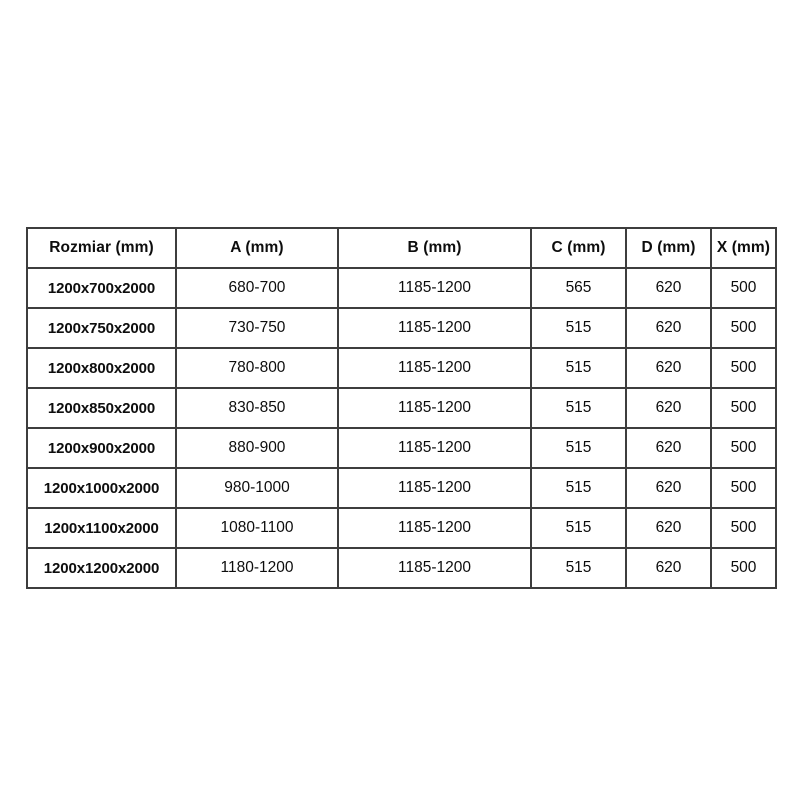 The width and height of the screenshot is (800, 800). Describe the element at coordinates (257, 408) in the screenshot. I see `cell-a: 830-850` at that location.